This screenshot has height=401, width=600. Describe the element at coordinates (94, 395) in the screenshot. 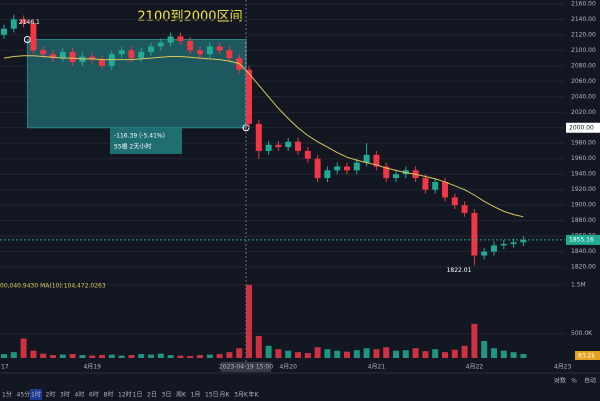

I see `interval-button: 6时` at that location.